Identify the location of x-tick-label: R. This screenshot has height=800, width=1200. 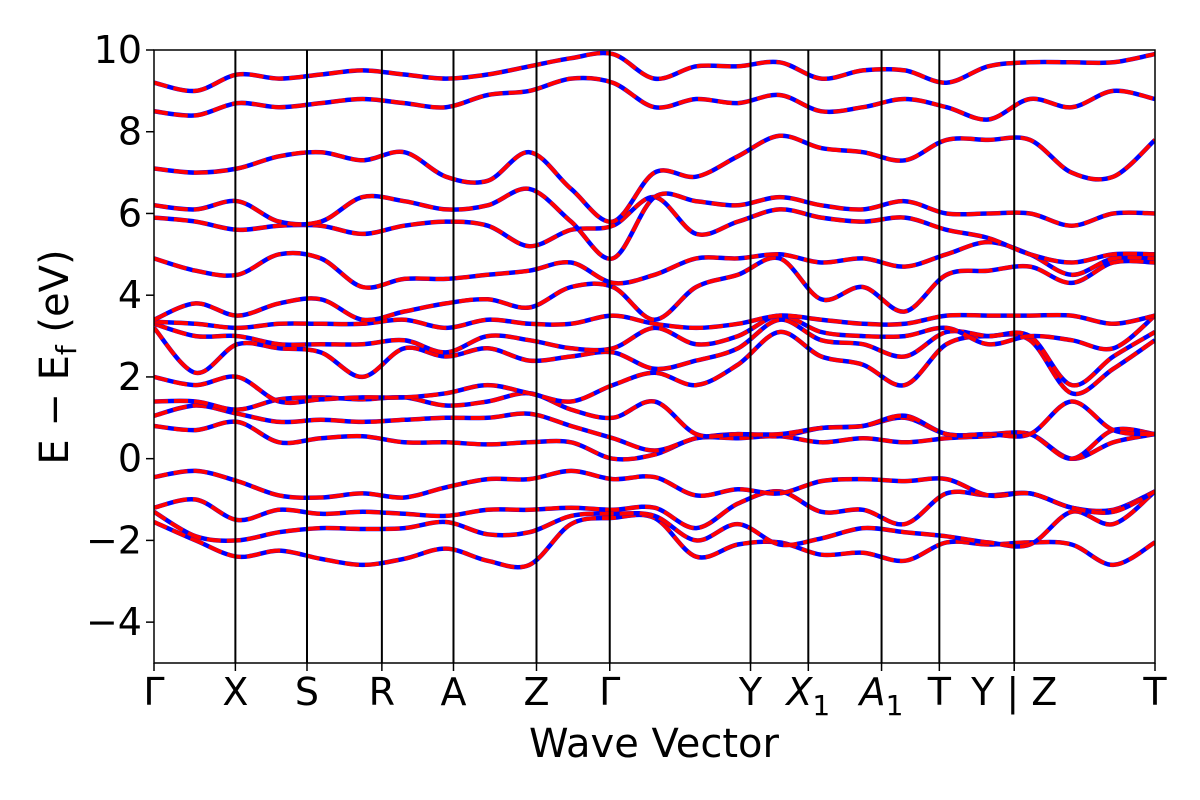
(382, 692).